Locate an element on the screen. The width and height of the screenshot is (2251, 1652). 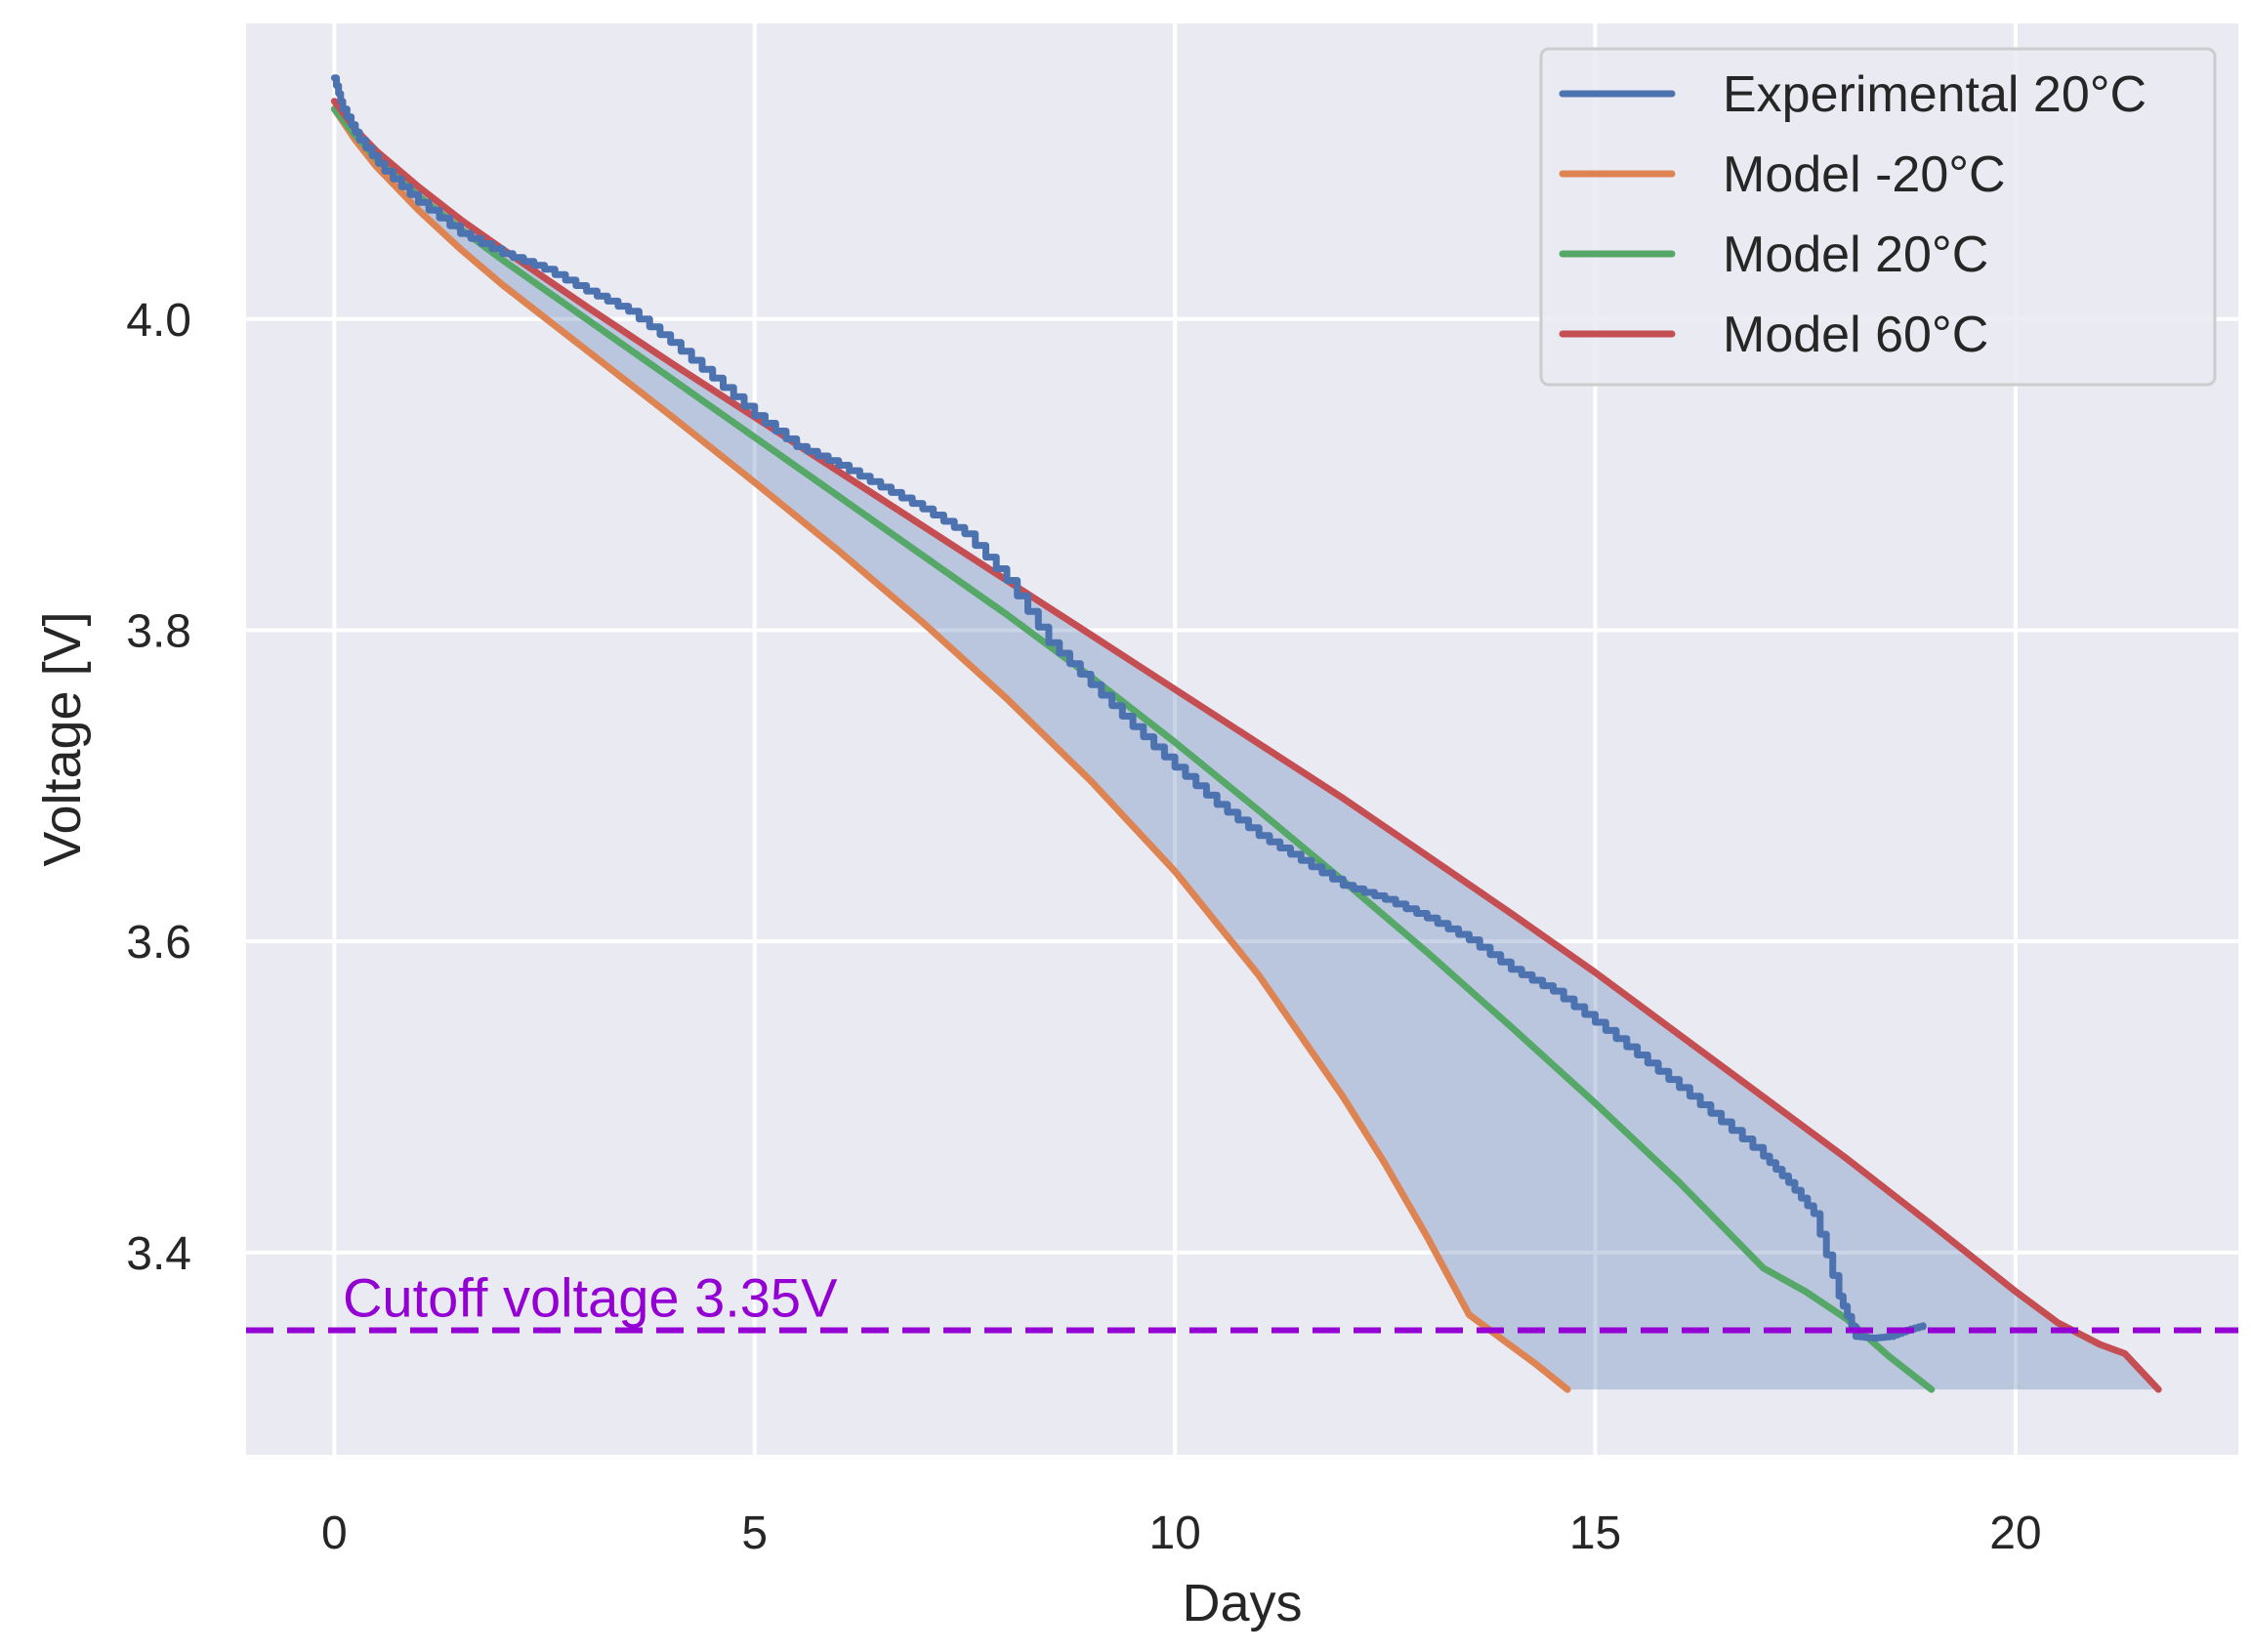
x-tick-label: 20 is located at coordinates (2015, 1533).